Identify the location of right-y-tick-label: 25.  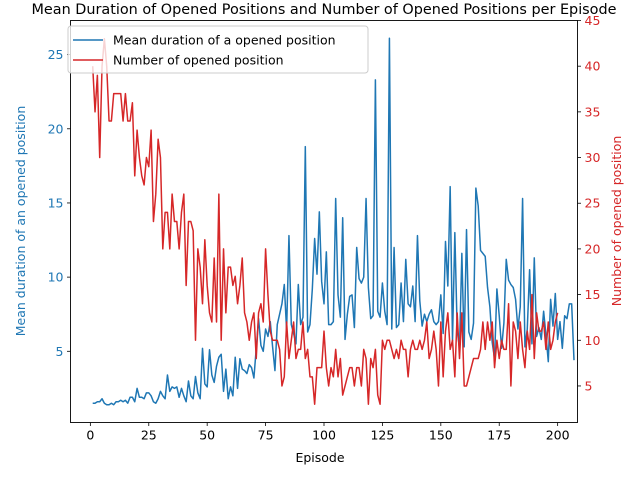
(593, 203).